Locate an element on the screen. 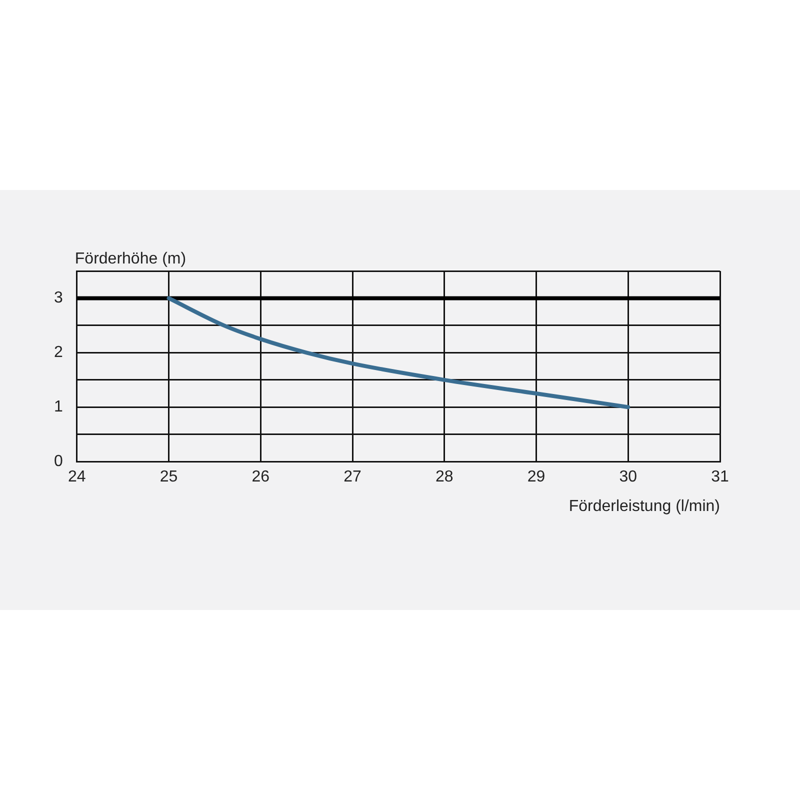  y-tick-label: 1 is located at coordinates (58, 407).